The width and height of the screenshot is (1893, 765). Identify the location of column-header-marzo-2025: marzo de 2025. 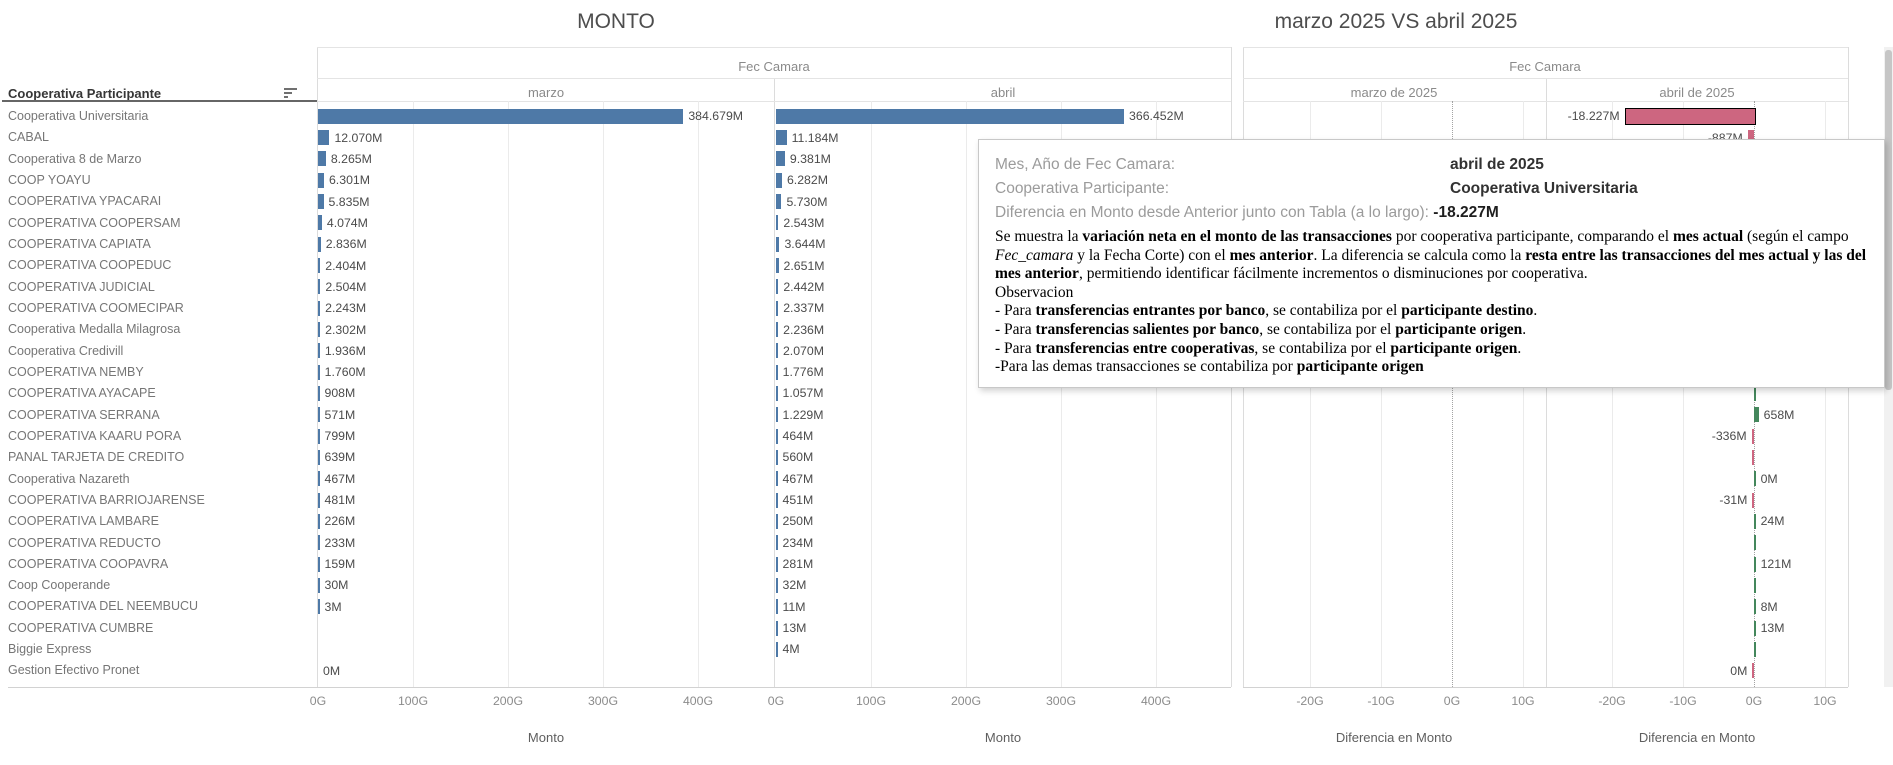
(1394, 92).